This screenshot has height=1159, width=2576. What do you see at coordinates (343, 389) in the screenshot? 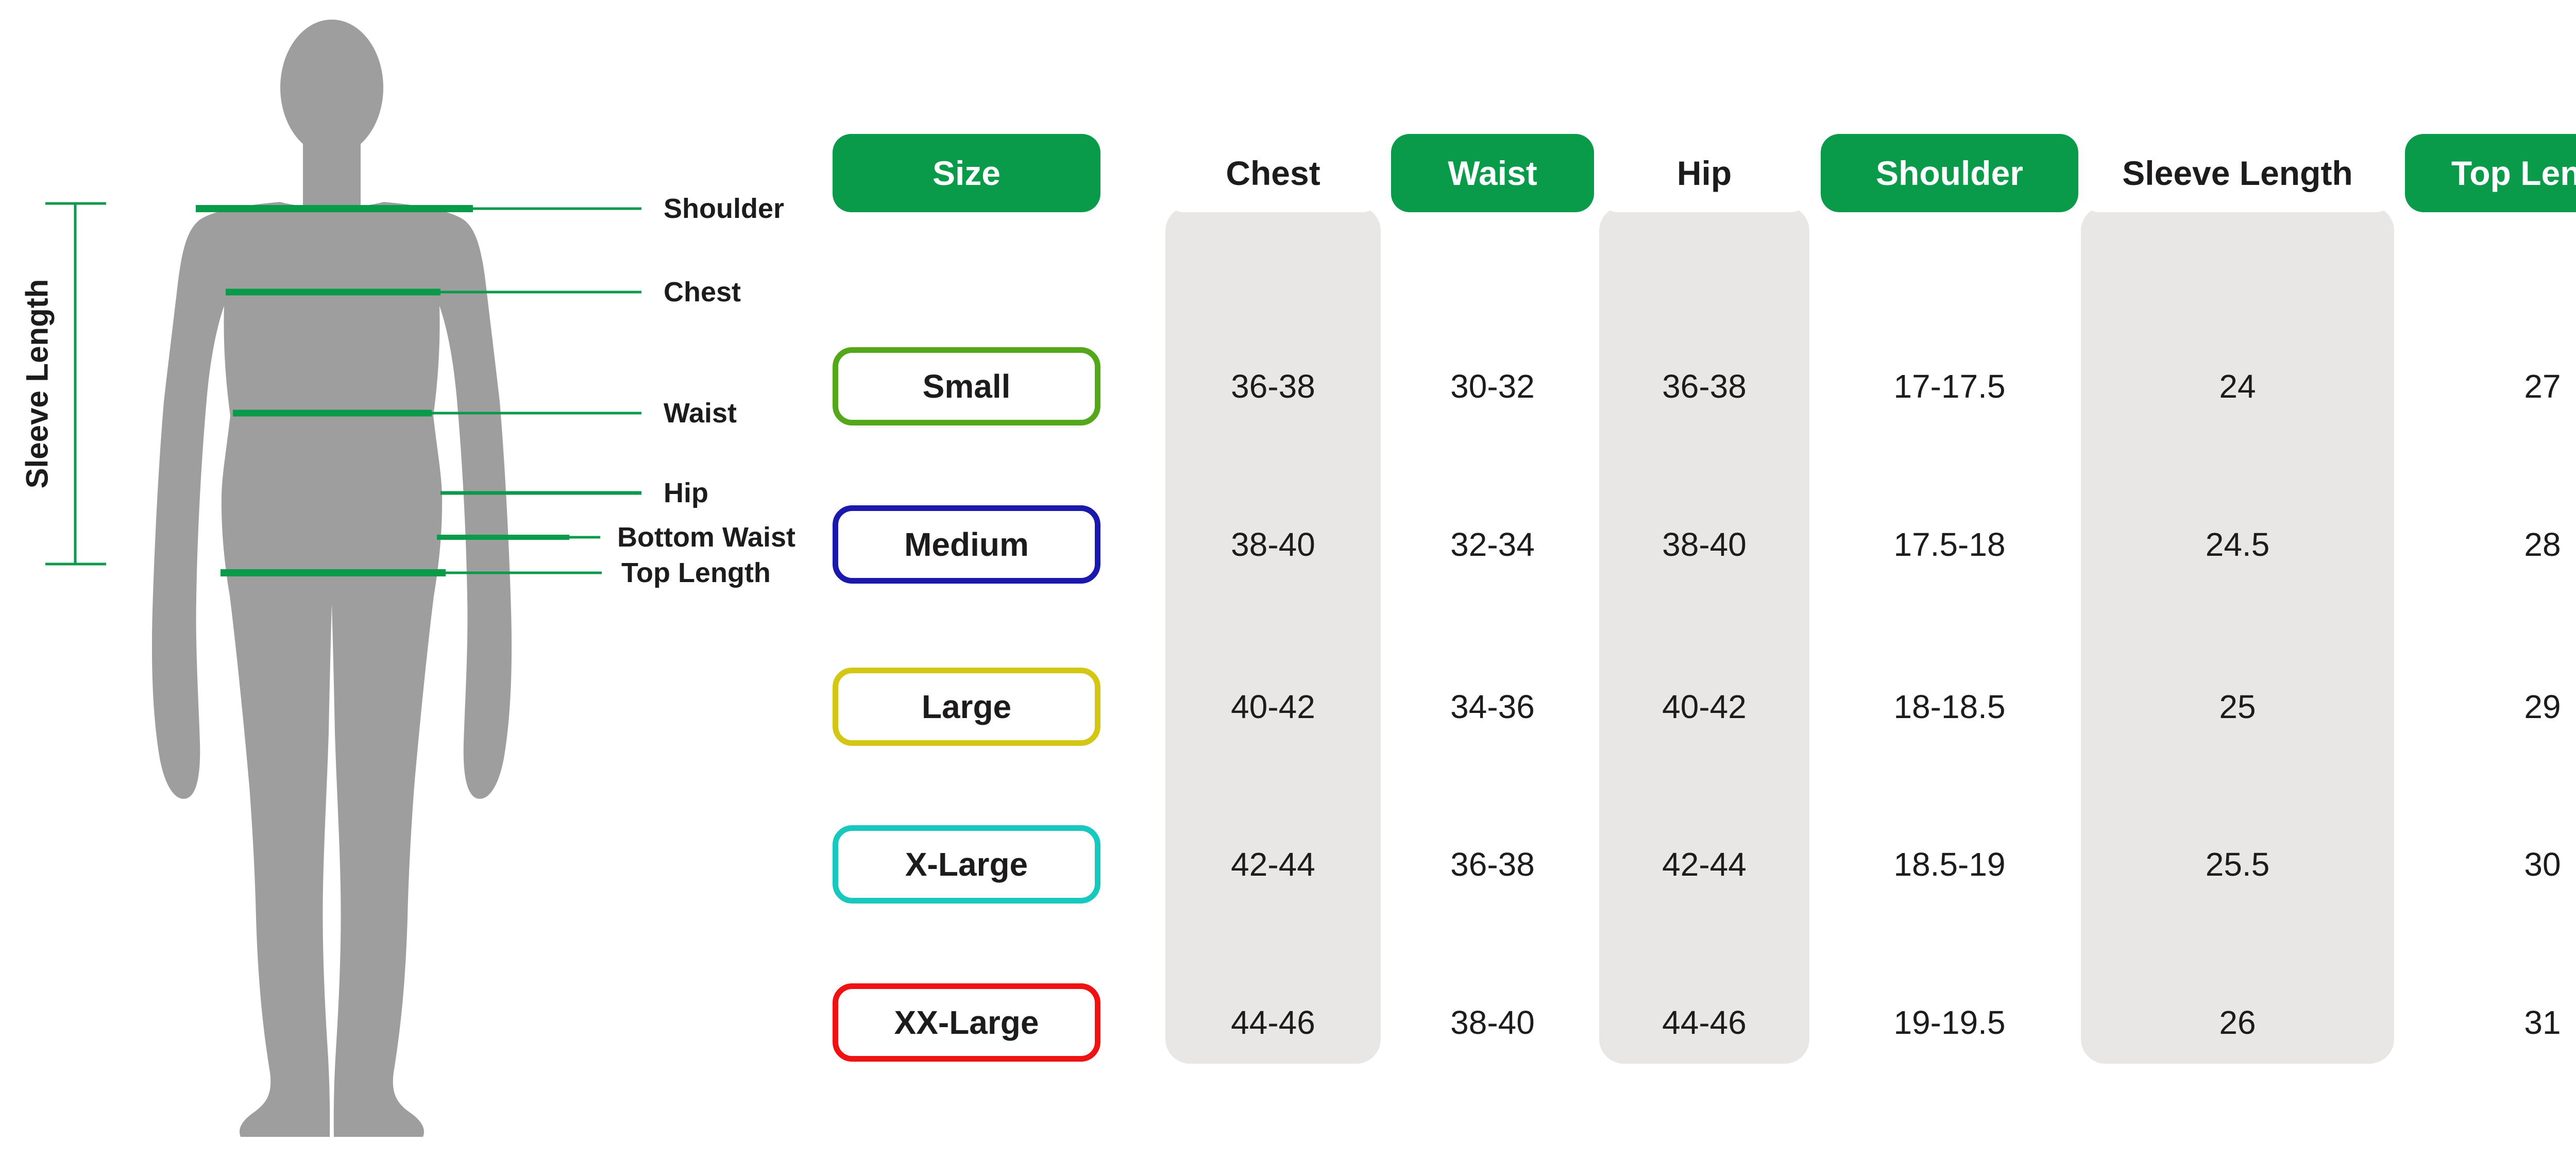
I see `measurement-lines` at bounding box center [343, 389].